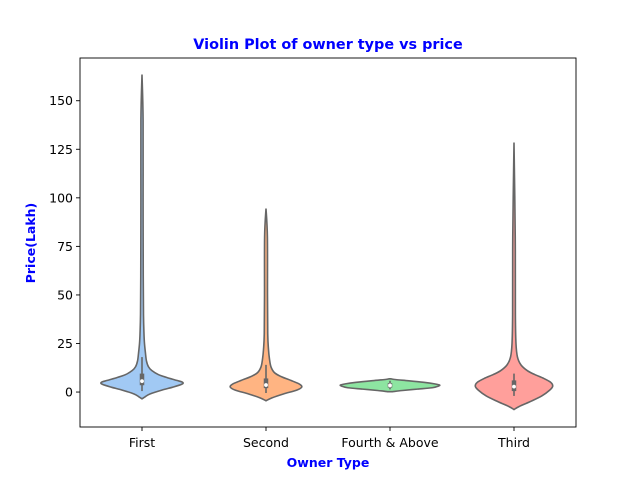  Describe the element at coordinates (390, 385) in the screenshot. I see `median-fourth-above` at that location.